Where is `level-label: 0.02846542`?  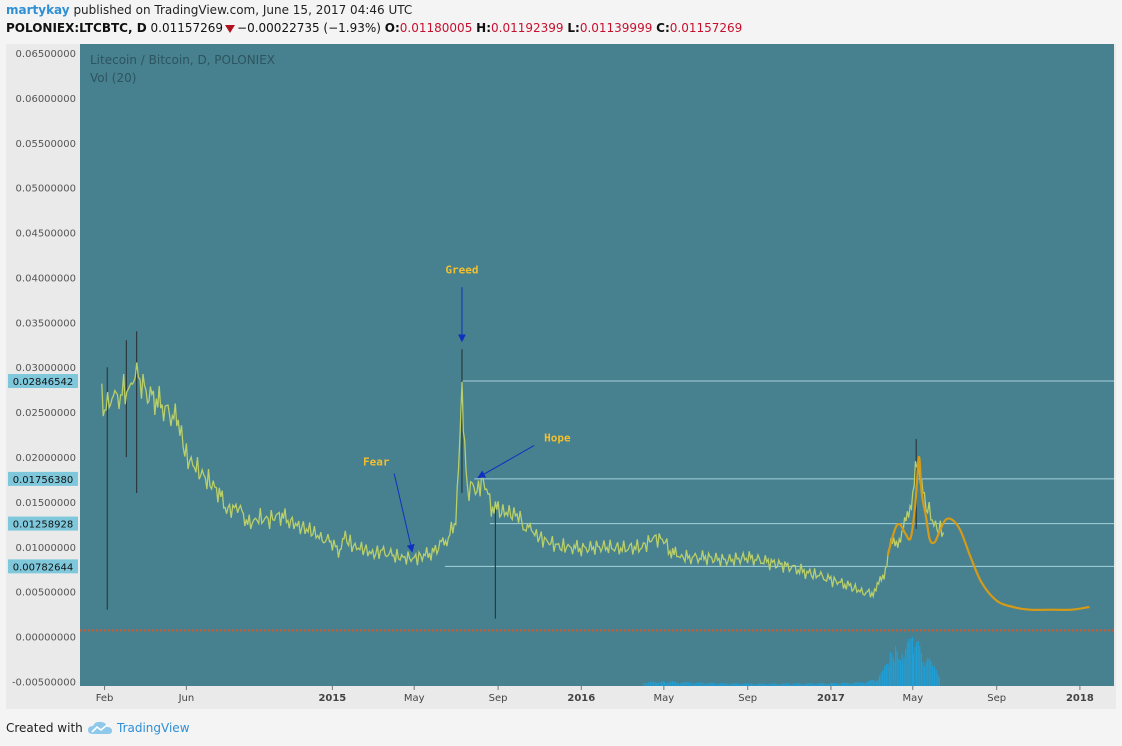
level-label: 0.02846542 is located at coordinates (43, 382).